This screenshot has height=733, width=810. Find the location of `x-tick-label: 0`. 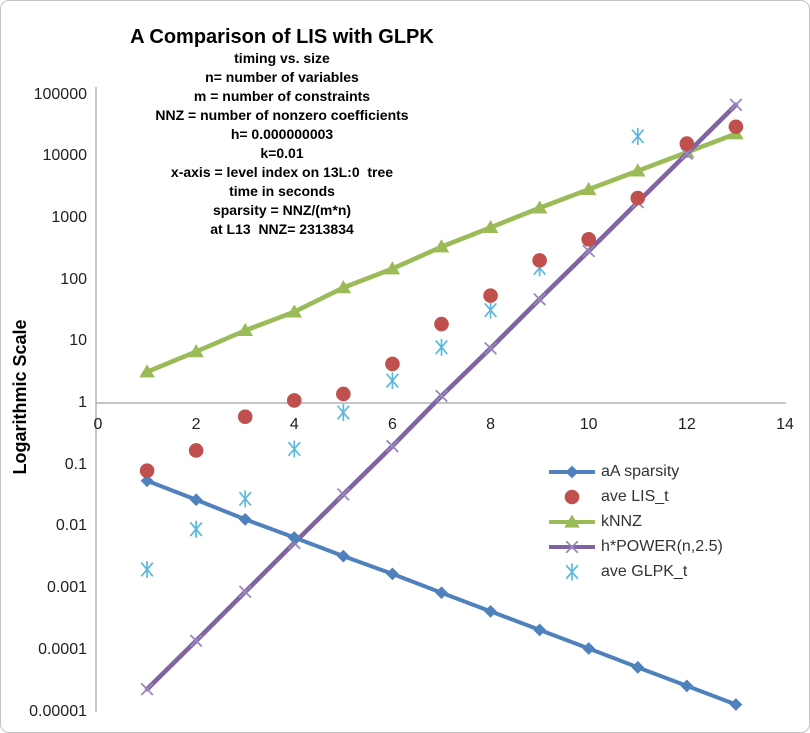

x-tick-label: 0 is located at coordinates (98, 424).